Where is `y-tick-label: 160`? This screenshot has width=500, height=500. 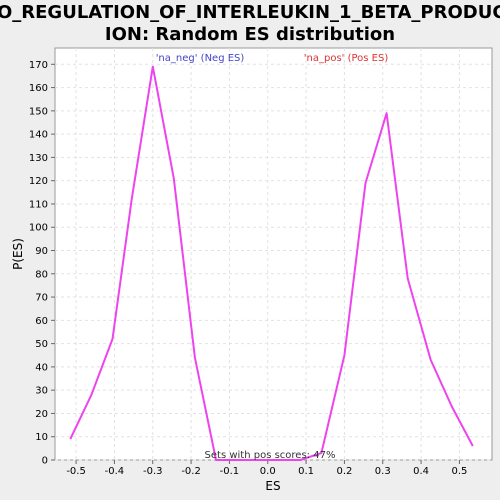 y-tick-label: 160 is located at coordinates (38, 88).